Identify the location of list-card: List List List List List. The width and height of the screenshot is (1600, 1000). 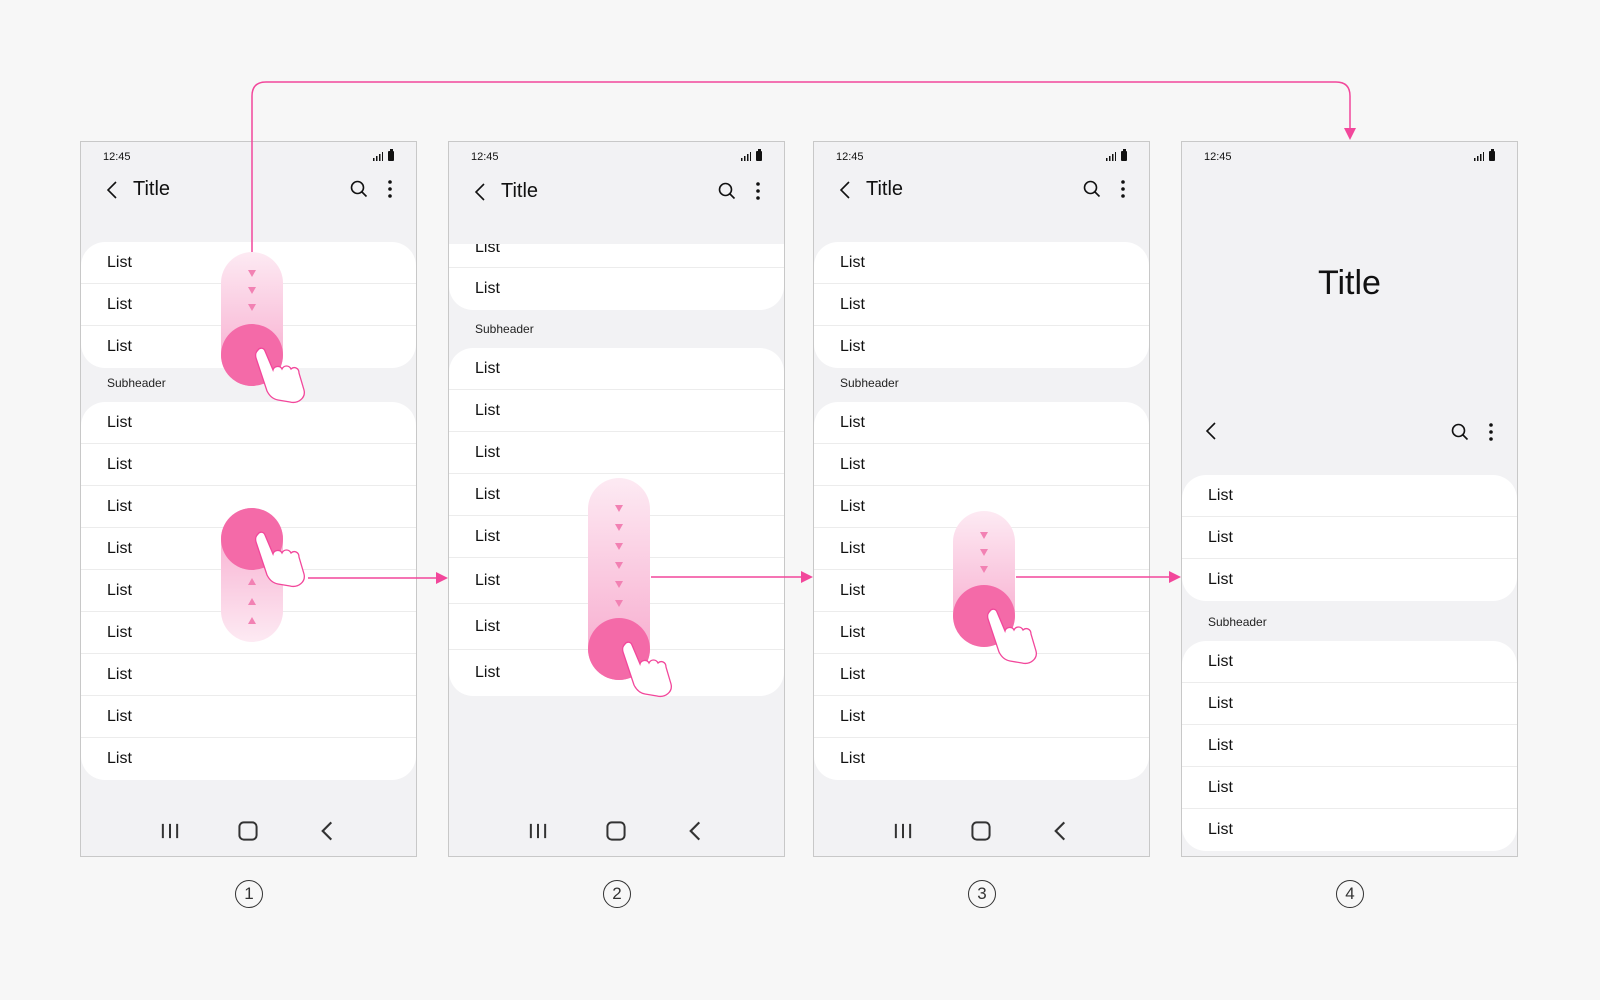
(1349, 746).